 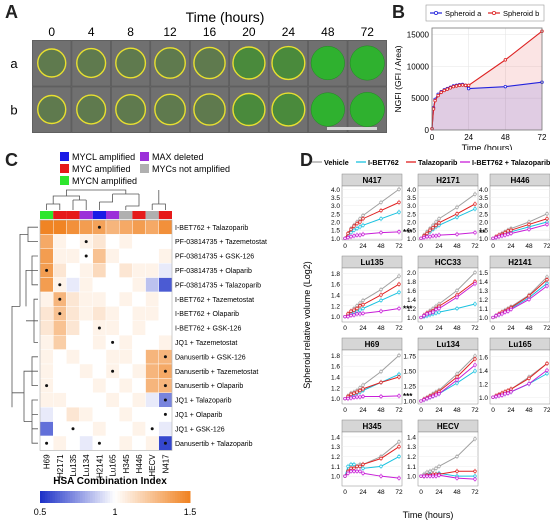 What do you see at coordinates (463, 13) in the screenshot?
I see `legend-label: Spheroid a` at bounding box center [463, 13].